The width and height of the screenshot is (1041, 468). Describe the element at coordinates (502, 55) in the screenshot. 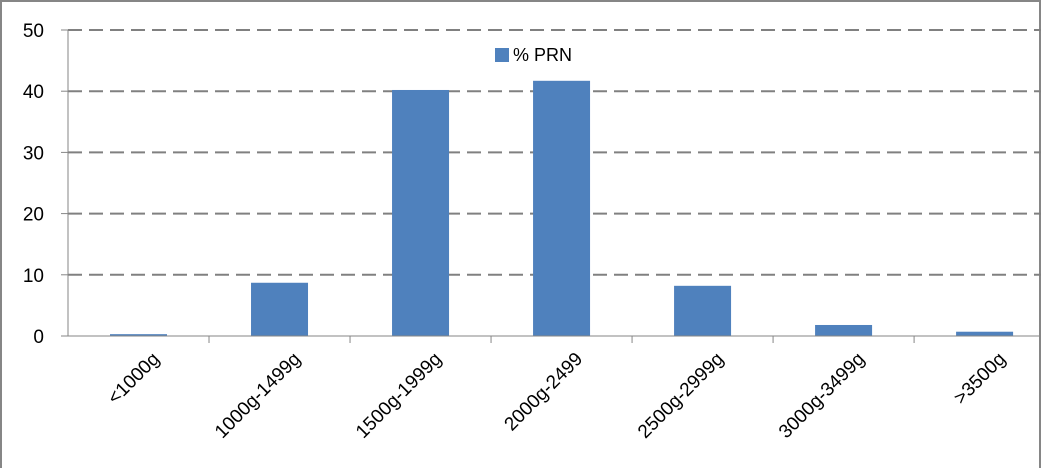

I see `legend-swatch-prn` at that location.